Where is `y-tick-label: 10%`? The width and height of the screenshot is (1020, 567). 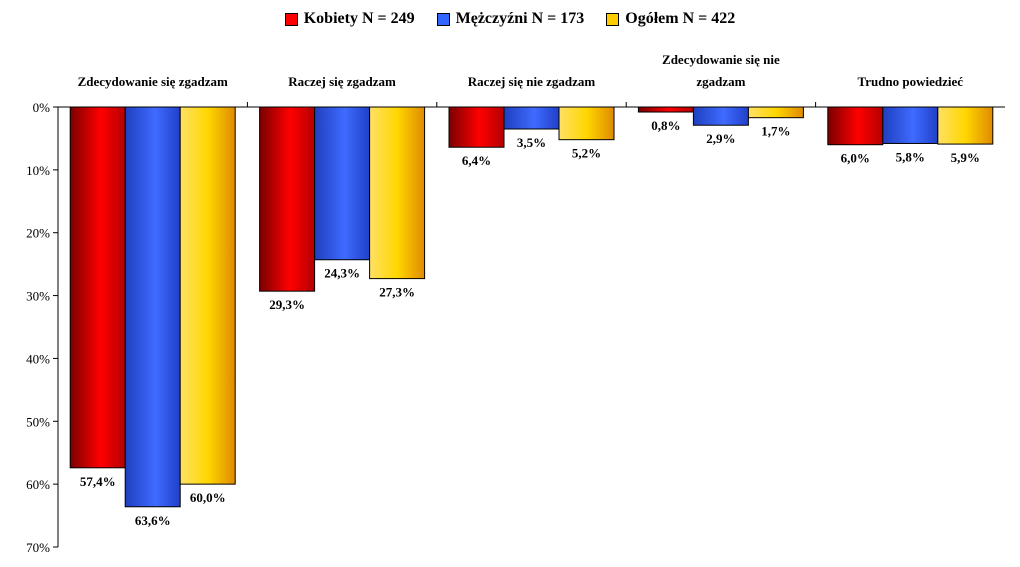
y-tick-label: 10% is located at coordinates (38, 170).